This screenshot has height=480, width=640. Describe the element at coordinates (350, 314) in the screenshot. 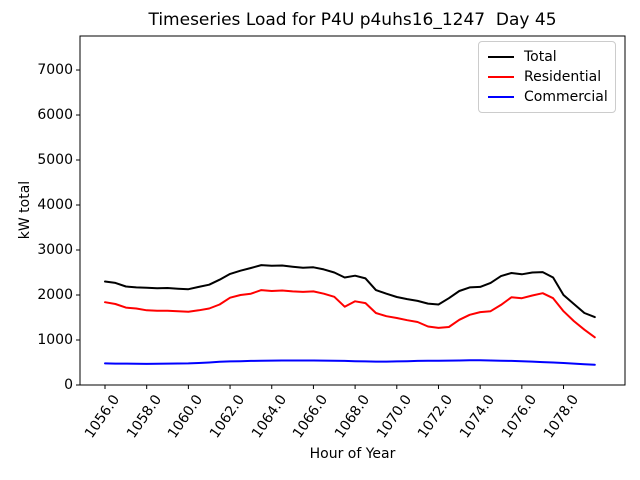

I see `residential-line` at that location.